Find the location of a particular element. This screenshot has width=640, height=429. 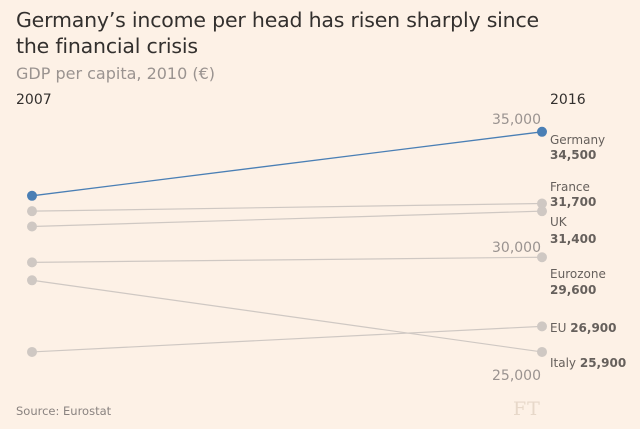

y-tick-label: 30,000 is located at coordinates (516, 248).